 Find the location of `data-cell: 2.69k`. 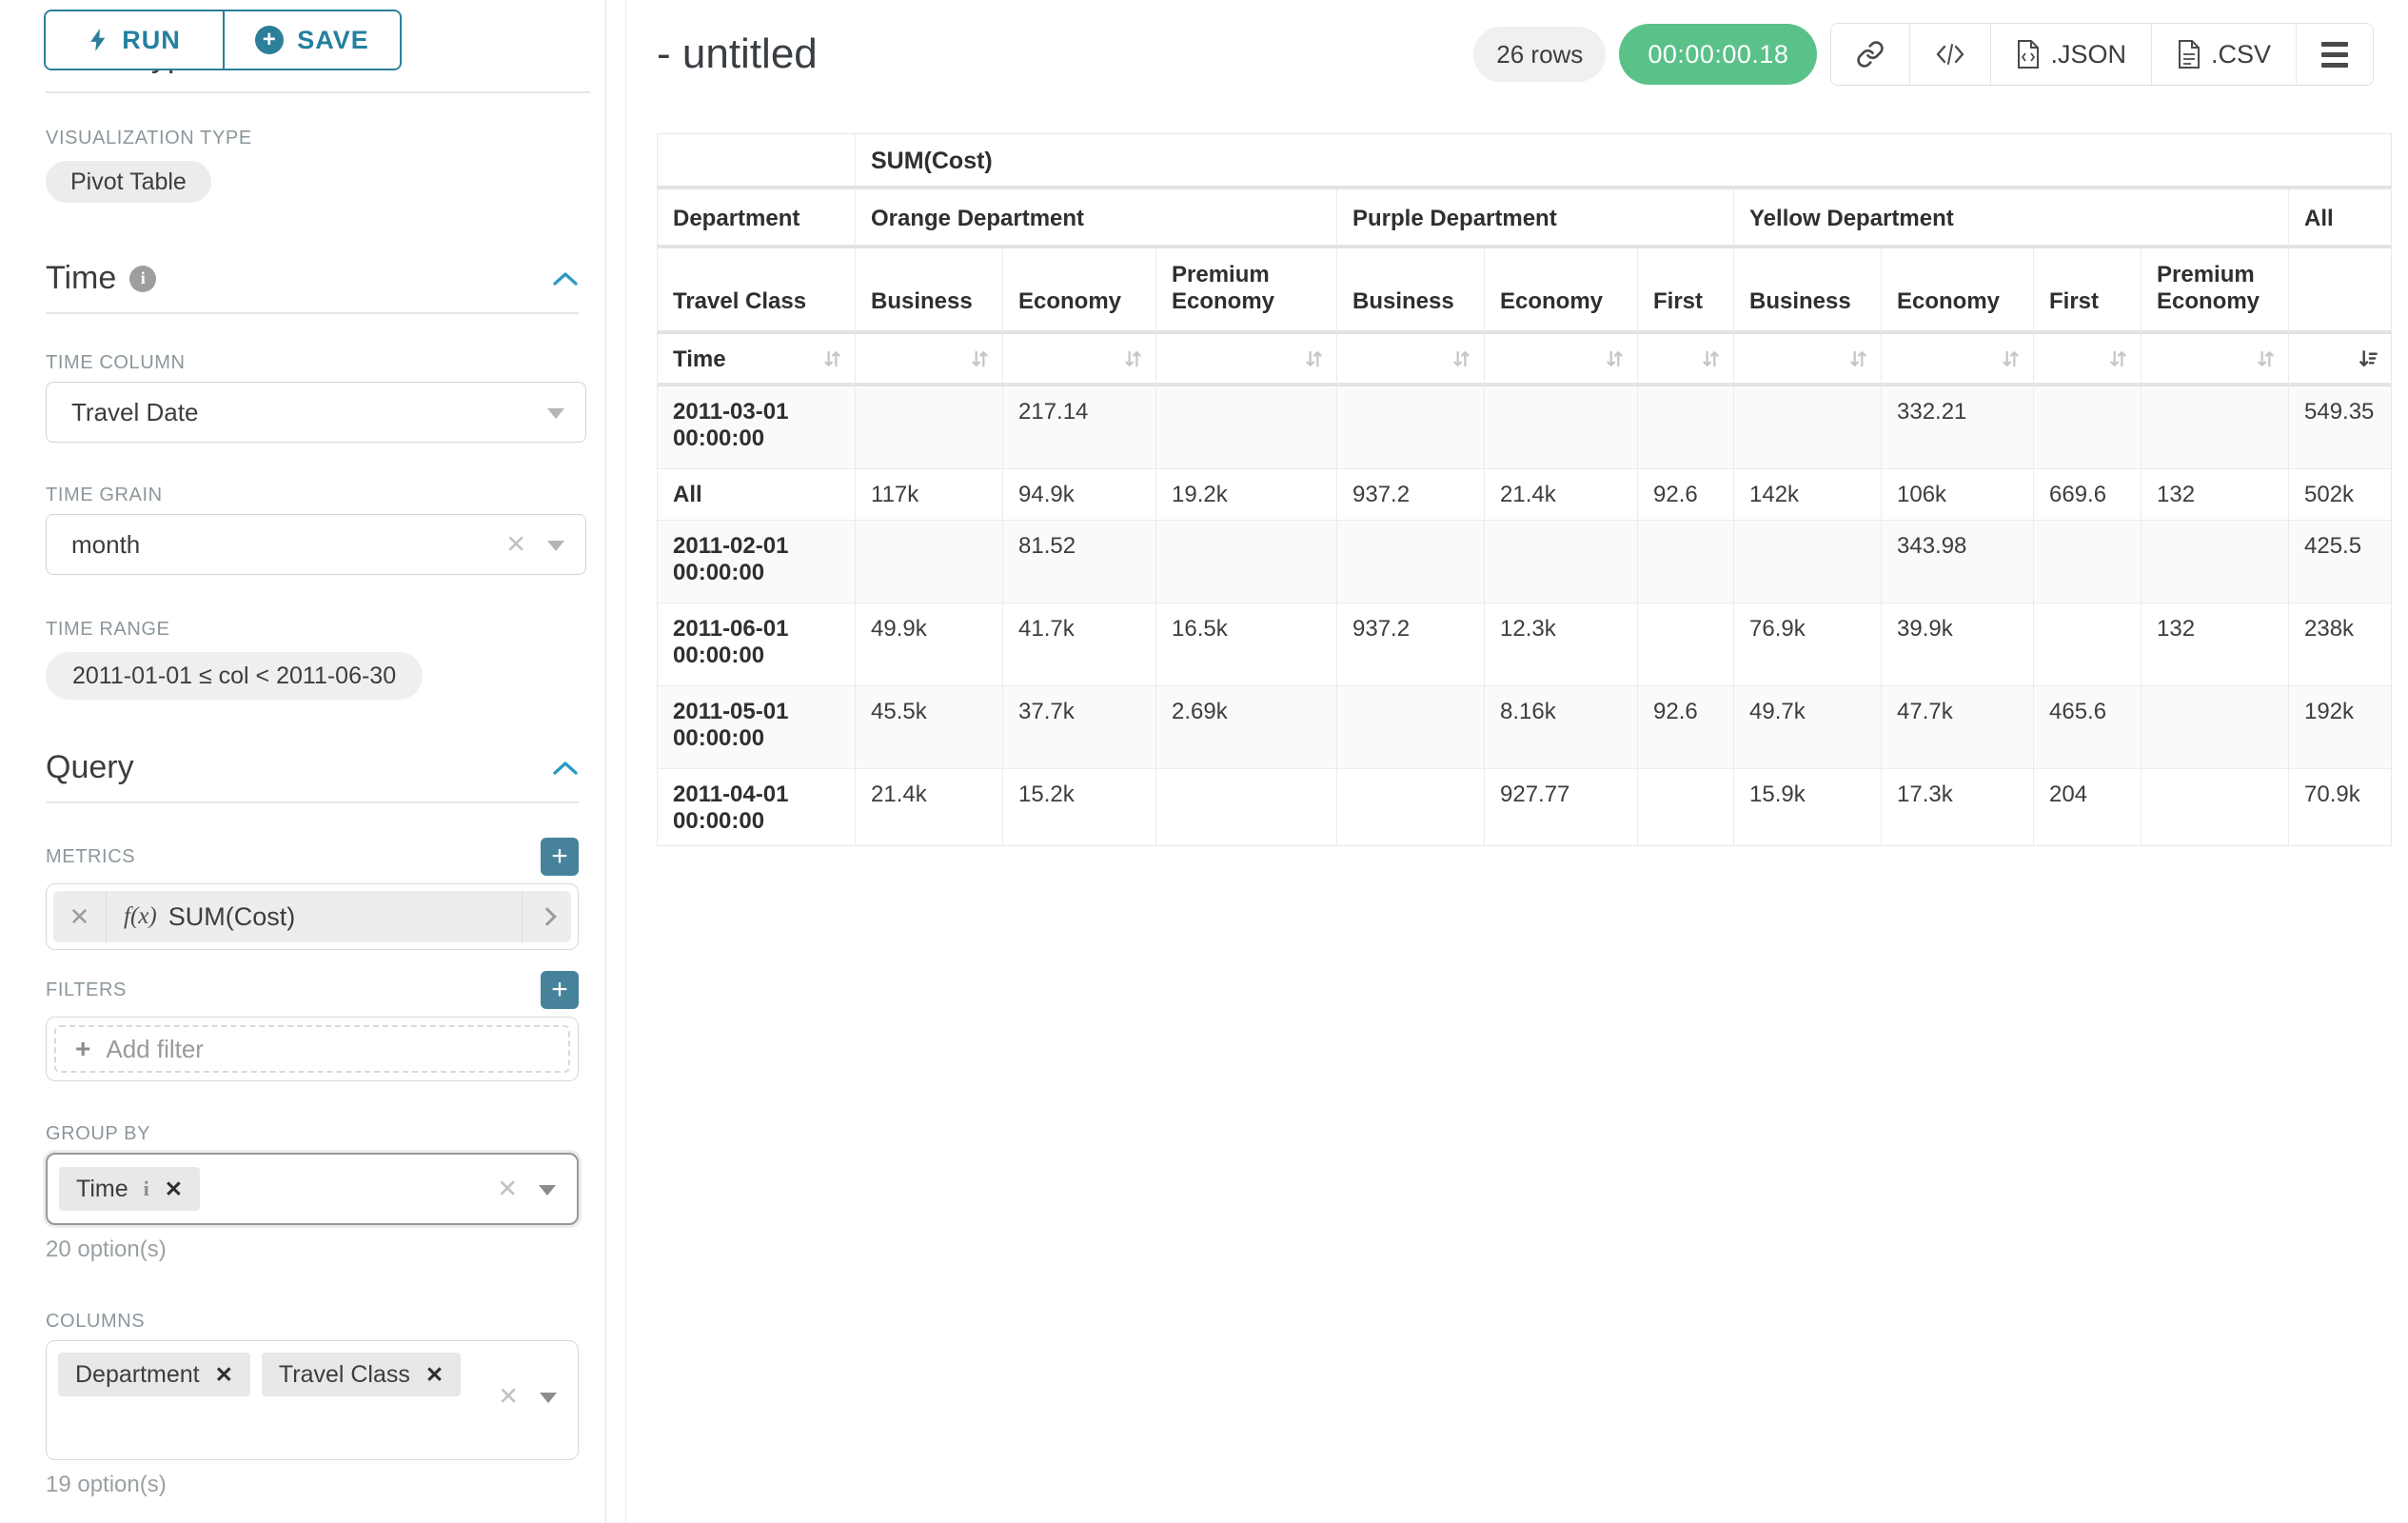

data-cell: 2.69k is located at coordinates (1246, 728).